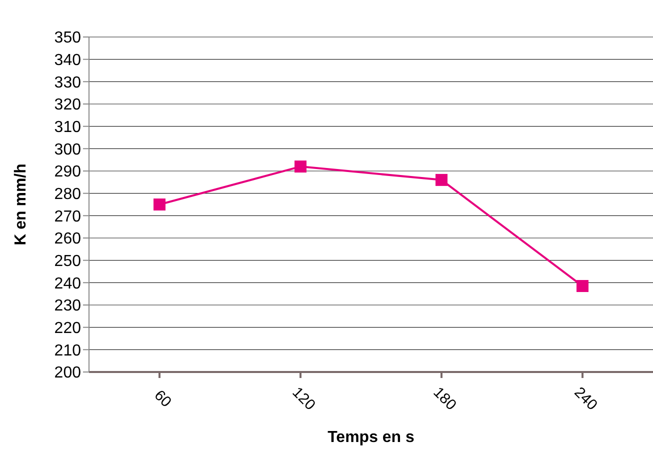  I want to click on x-tick-label: 240, so click(585, 399).